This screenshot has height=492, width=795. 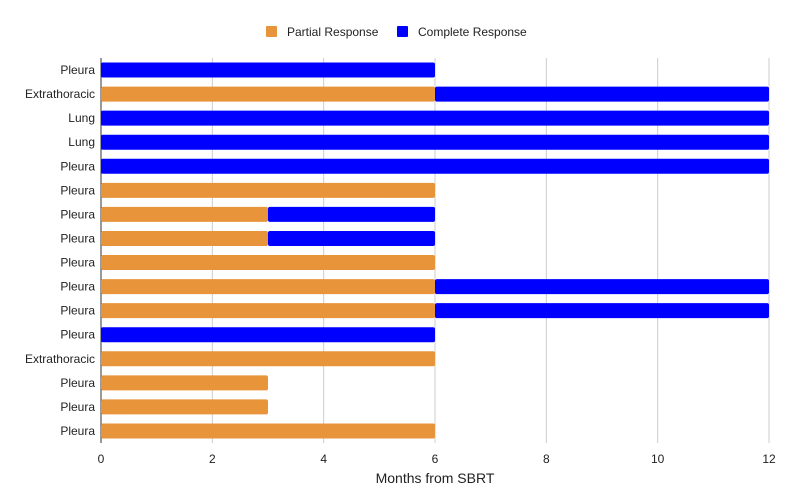 What do you see at coordinates (333, 32) in the screenshot?
I see `legend-label: Partial Response` at bounding box center [333, 32].